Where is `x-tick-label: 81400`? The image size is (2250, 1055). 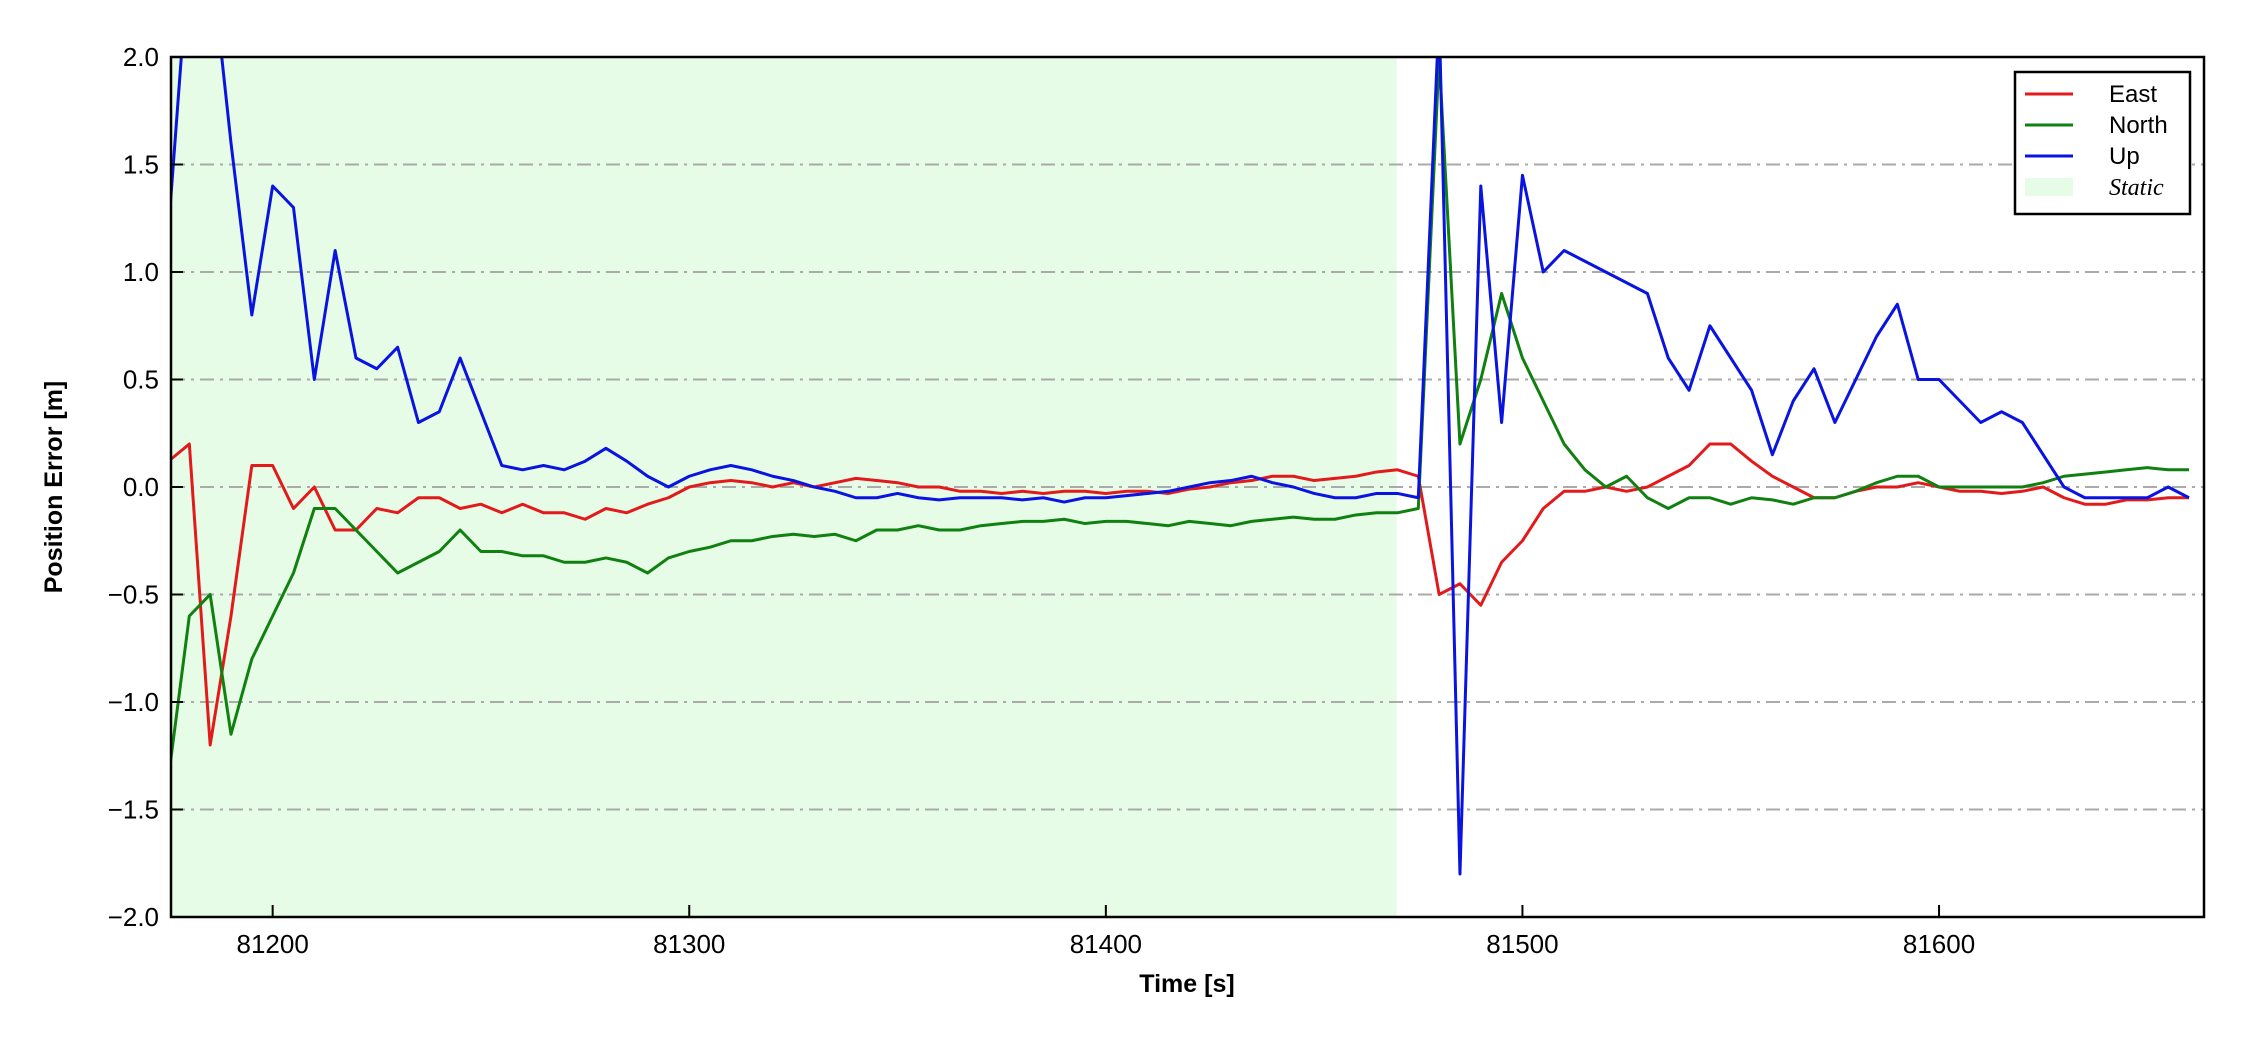 x-tick-label: 81400 is located at coordinates (1106, 944).